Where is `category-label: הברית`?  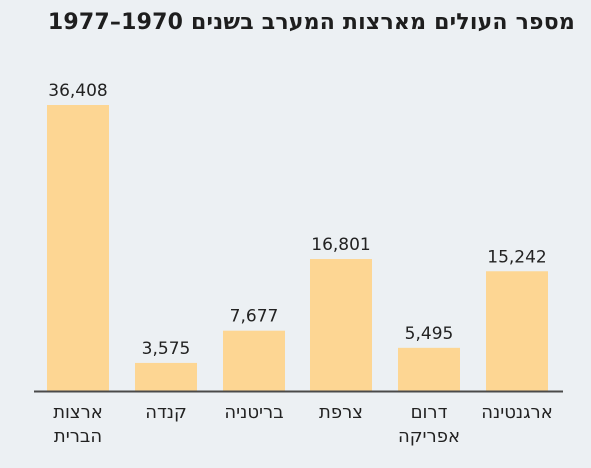 category-label: הברית is located at coordinates (78, 436).